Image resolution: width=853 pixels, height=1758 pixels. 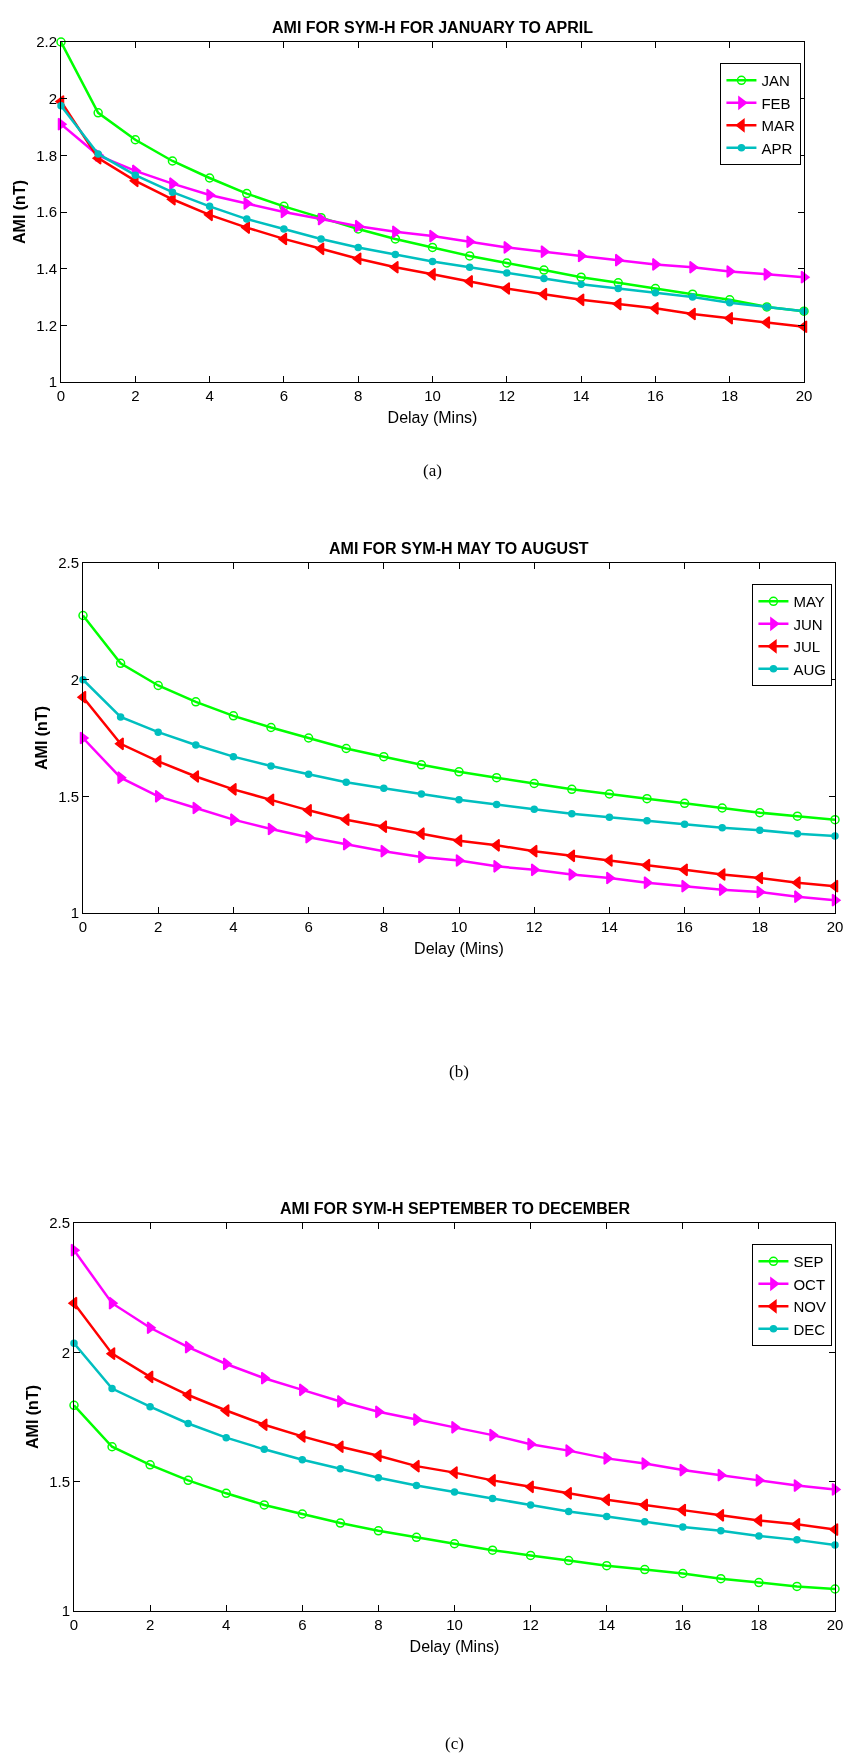 What do you see at coordinates (59, 1481) in the screenshot?
I see `y-tick-label: 1.5` at bounding box center [59, 1481].